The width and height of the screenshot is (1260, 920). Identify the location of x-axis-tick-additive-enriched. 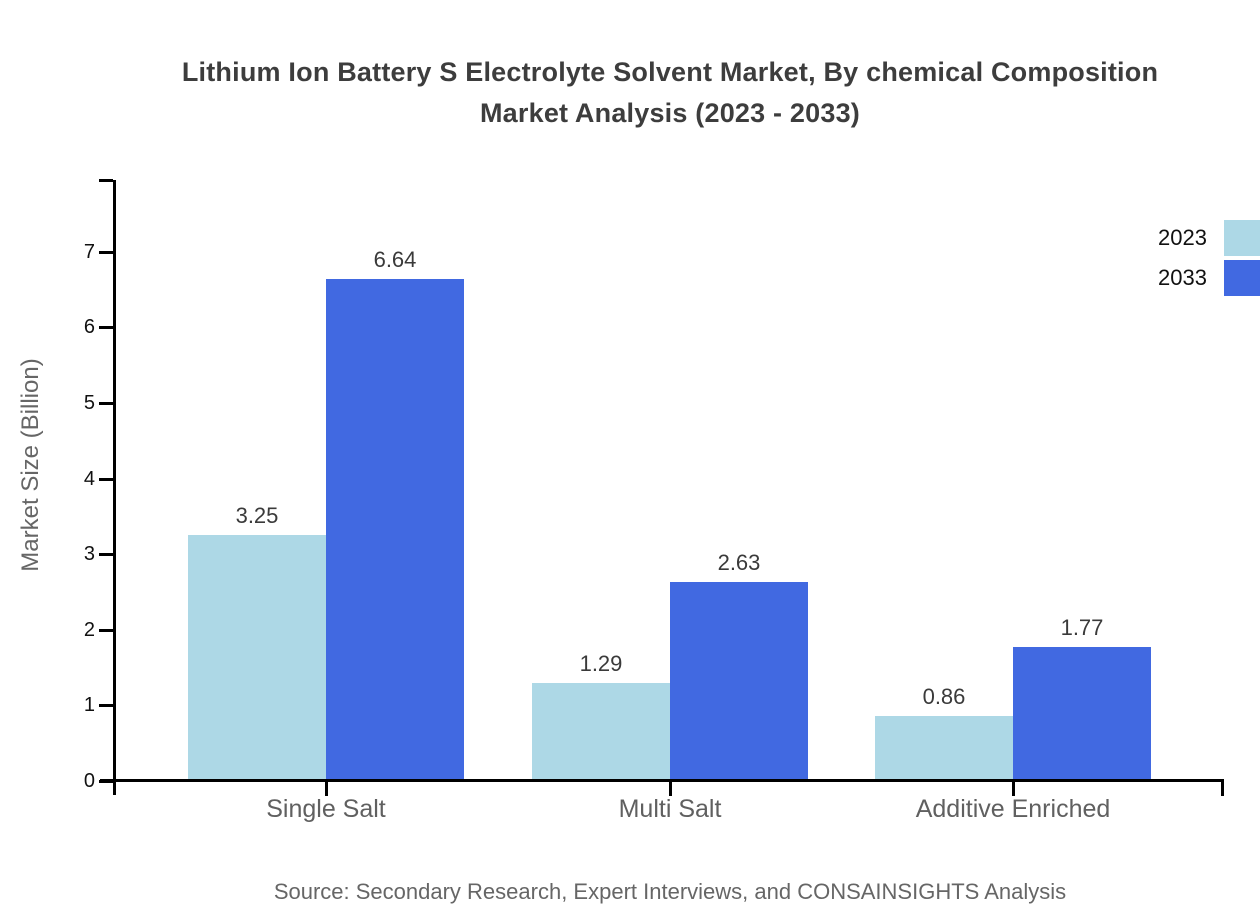
(1013, 789).